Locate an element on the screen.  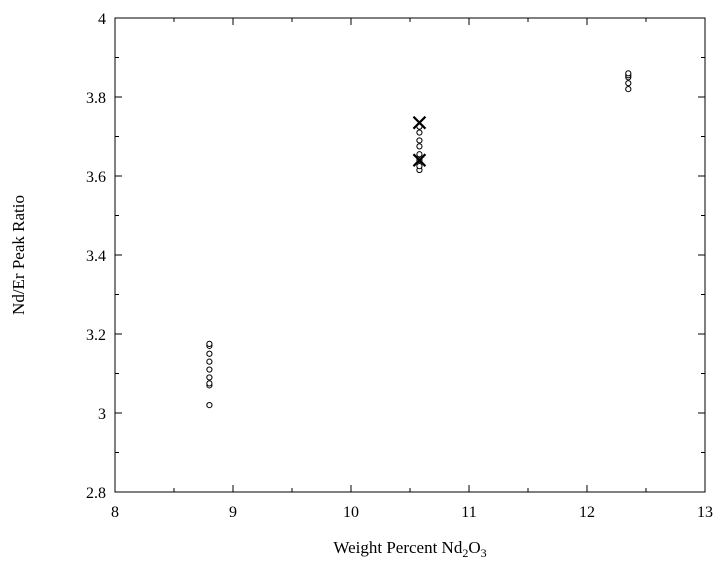
x-axis-label-sub1: 2 is located at coordinates (465, 553).